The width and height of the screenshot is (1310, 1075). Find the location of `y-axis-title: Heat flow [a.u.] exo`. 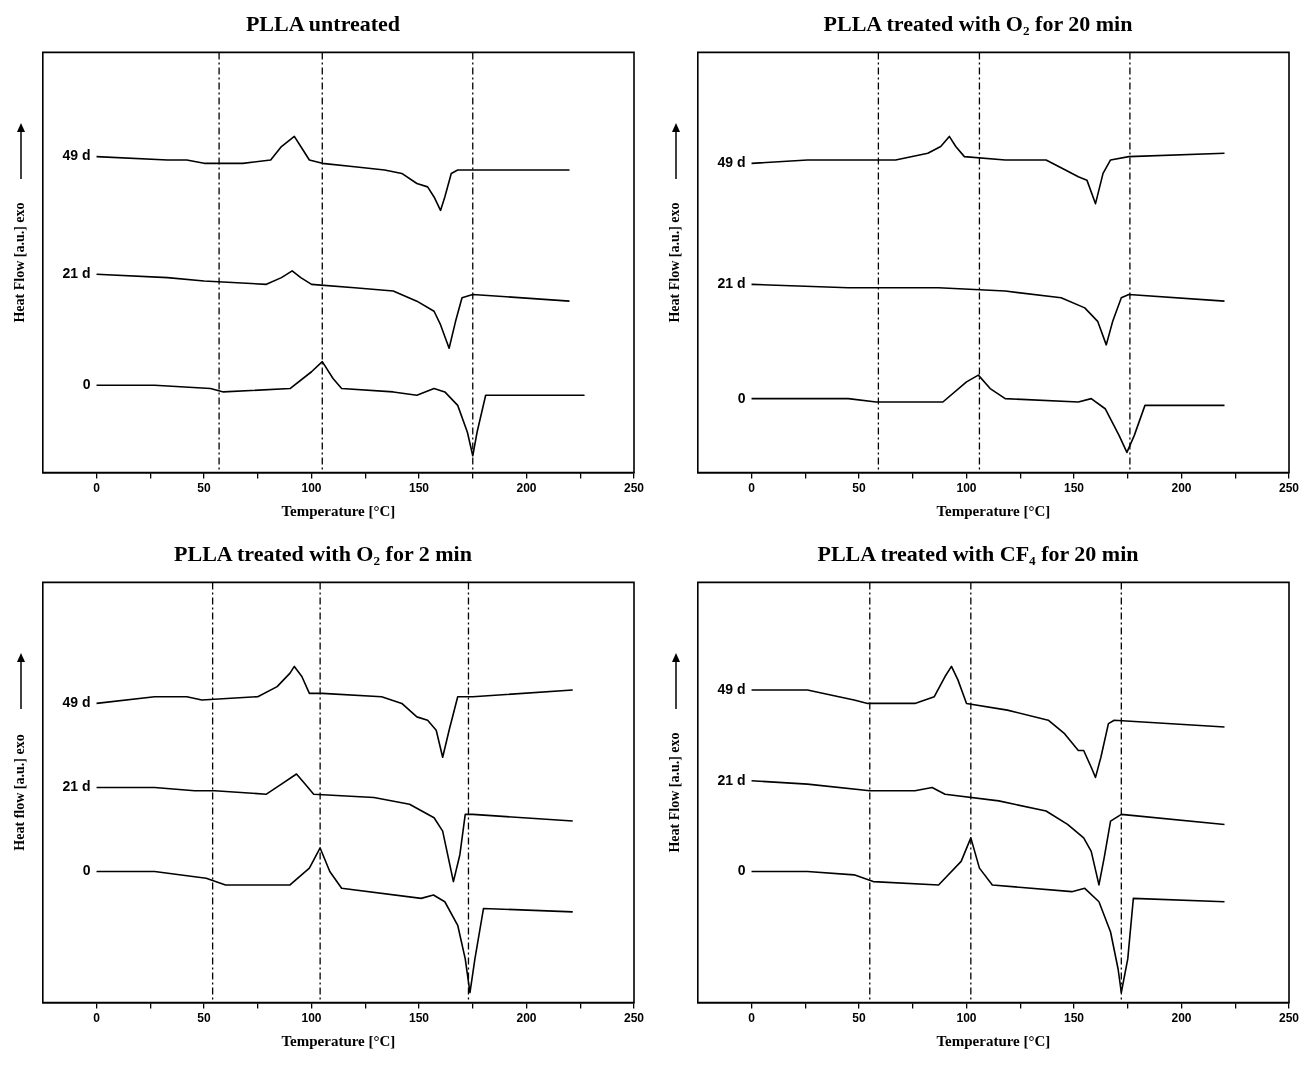

y-axis-title: Heat flow [a.u.] exo is located at coordinates (20, 792).